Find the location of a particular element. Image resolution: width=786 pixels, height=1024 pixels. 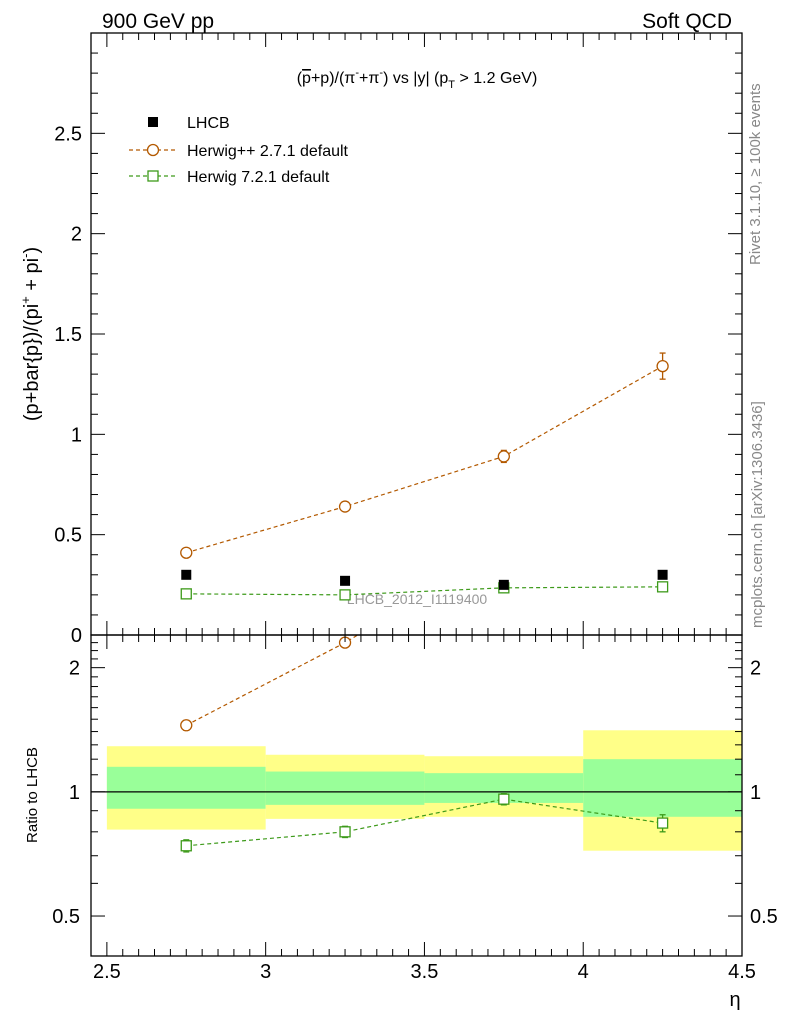

ratio-bands is located at coordinates (416, 790).